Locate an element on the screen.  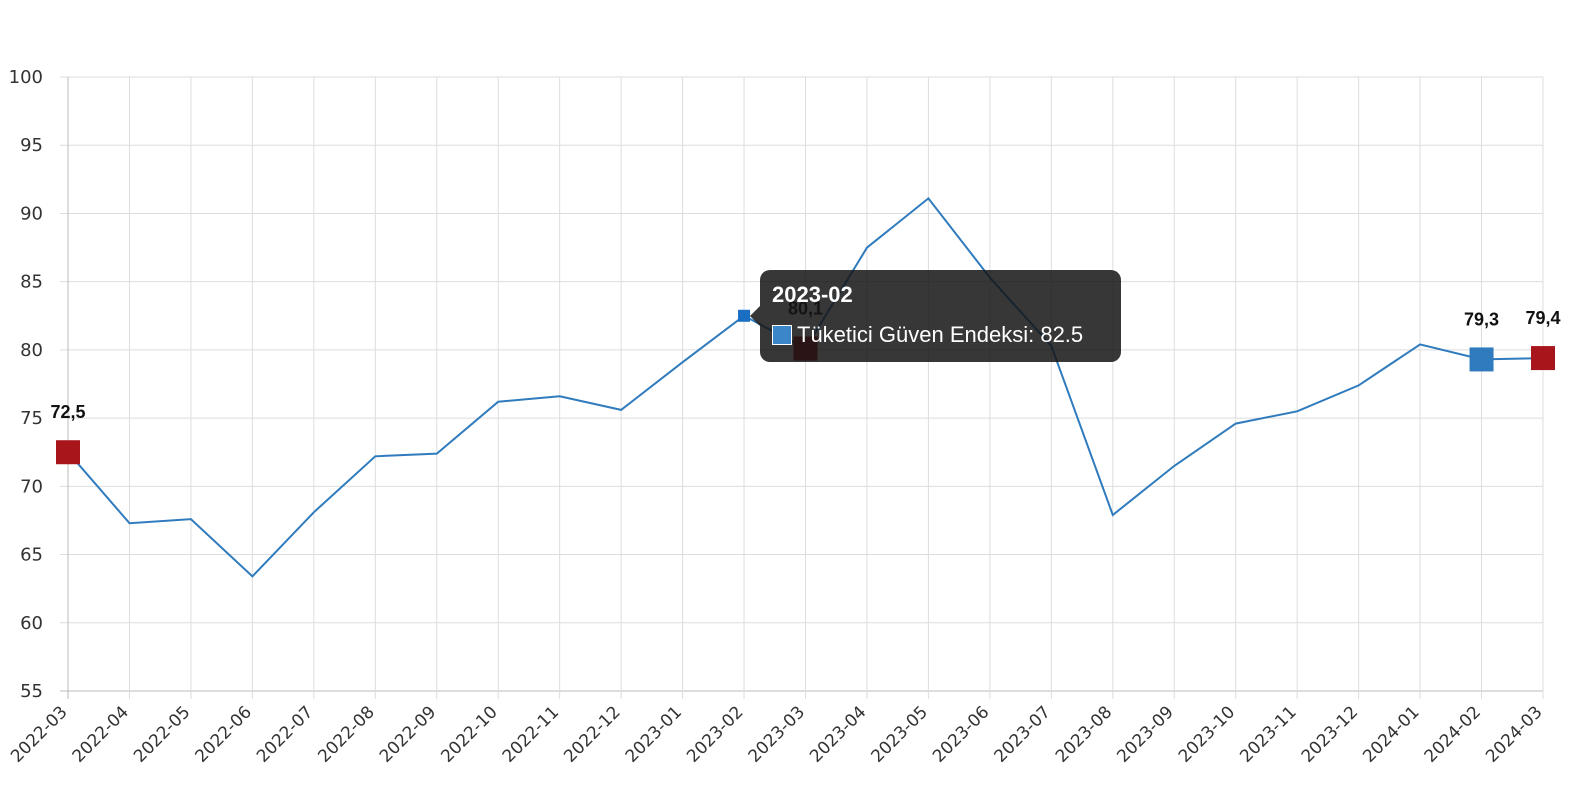
tooltip-arrow is located at coordinates (755, 316).